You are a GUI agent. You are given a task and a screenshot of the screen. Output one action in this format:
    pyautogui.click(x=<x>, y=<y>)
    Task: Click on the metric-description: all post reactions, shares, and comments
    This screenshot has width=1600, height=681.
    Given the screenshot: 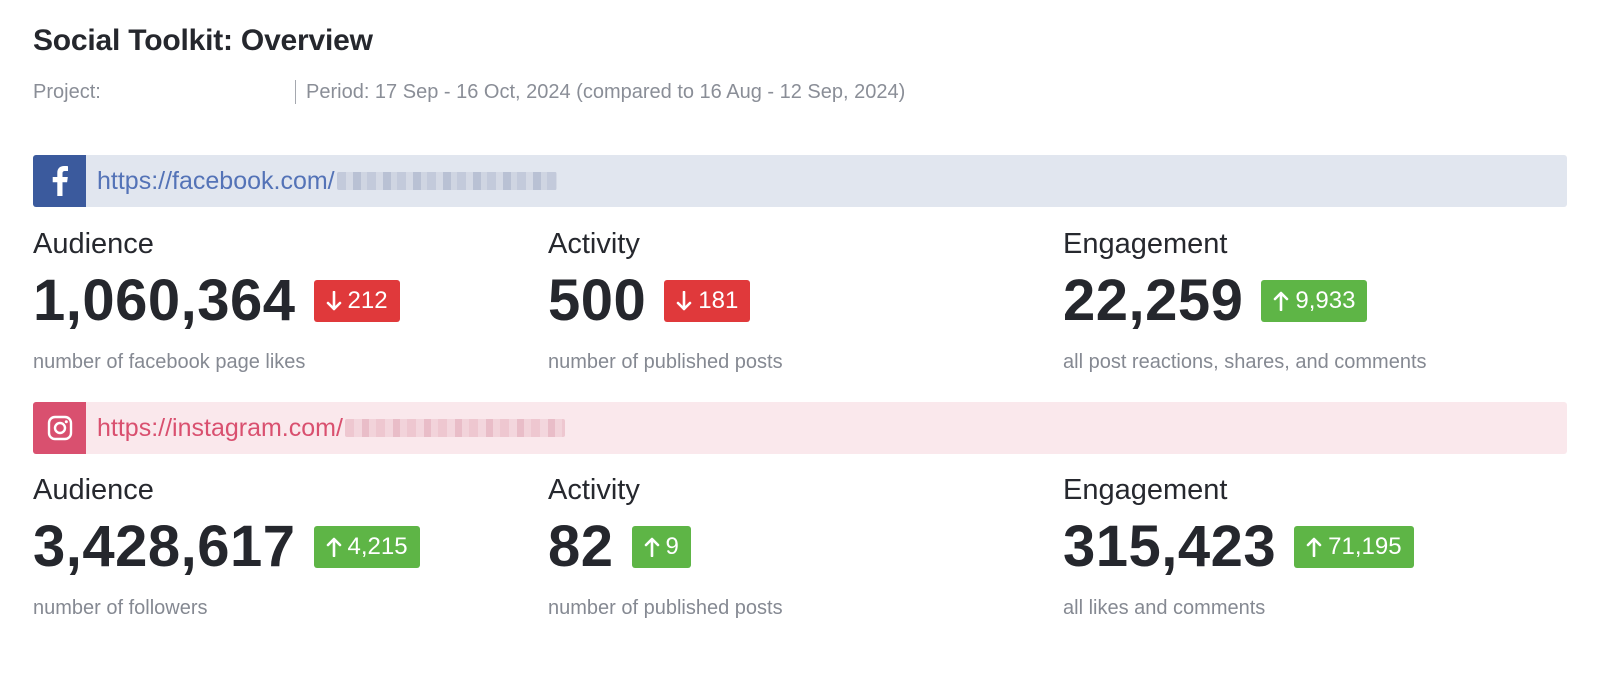 What is the action you would take?
    pyautogui.click(x=1245, y=362)
    